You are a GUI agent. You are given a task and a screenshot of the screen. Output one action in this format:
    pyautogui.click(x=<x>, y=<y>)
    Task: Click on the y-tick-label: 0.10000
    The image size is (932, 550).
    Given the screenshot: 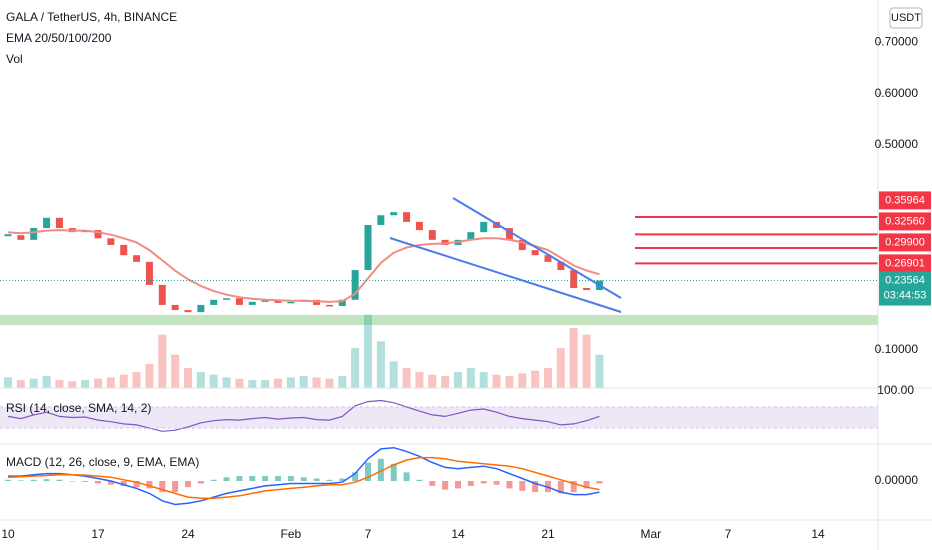 What is the action you would take?
    pyautogui.click(x=897, y=349)
    